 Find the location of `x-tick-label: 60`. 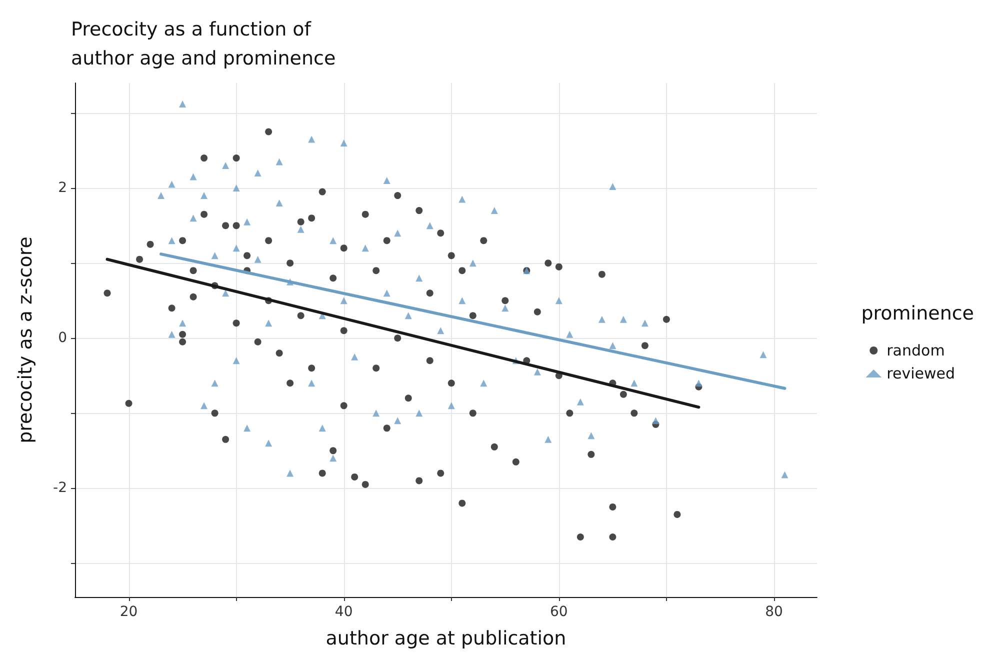

x-tick-label: 60 is located at coordinates (559, 612).